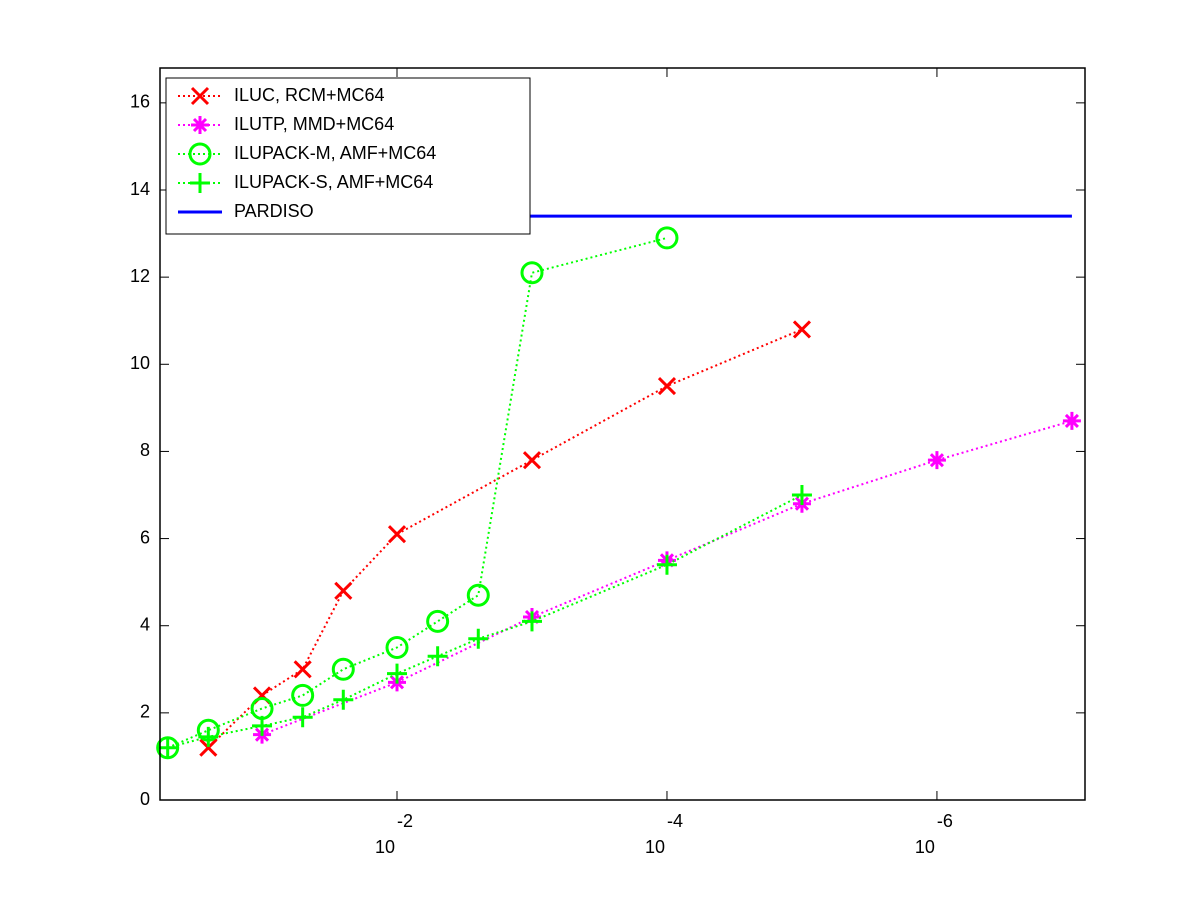  I want to click on legend-box, so click(348, 156).